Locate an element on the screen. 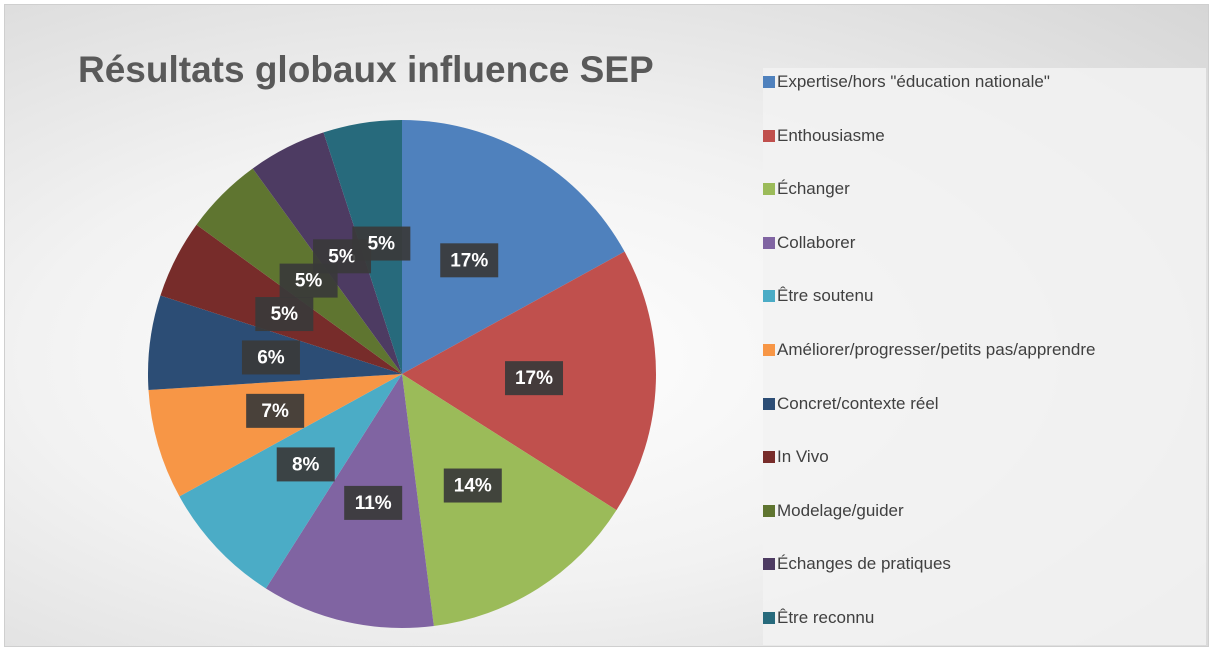  data-label: 11% is located at coordinates (373, 503).